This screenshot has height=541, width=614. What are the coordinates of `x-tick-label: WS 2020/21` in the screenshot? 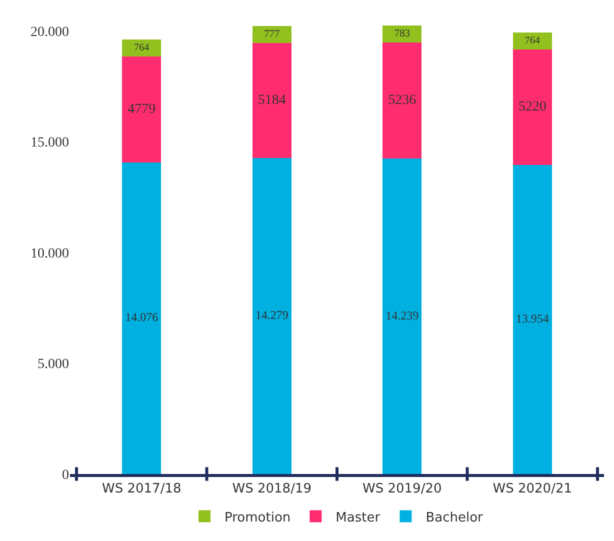 It's located at (532, 489).